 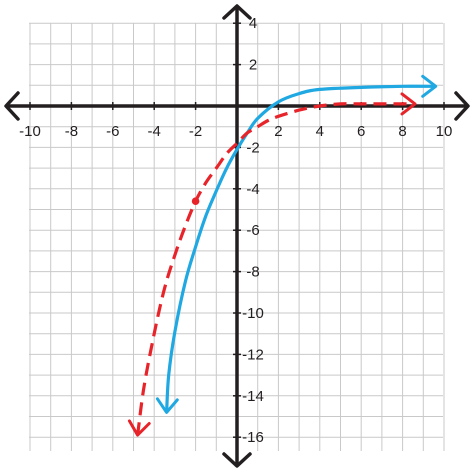 I want to click on y-tick-label: -6, so click(x=252, y=230).